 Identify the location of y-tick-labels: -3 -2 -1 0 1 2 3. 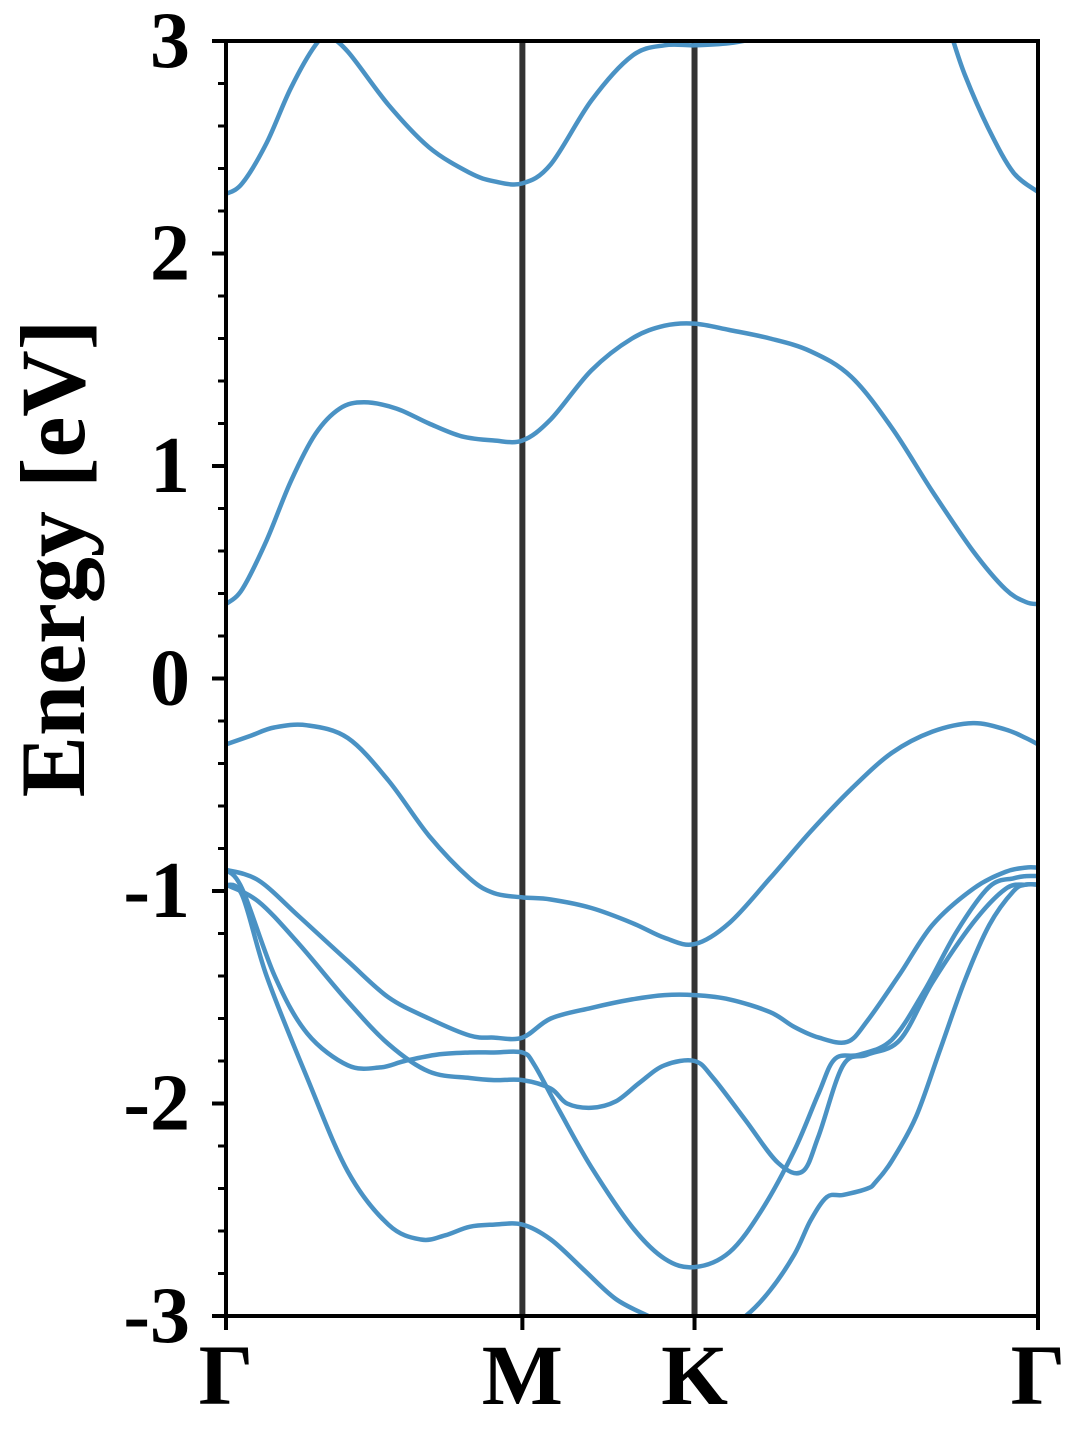
(156, 680).